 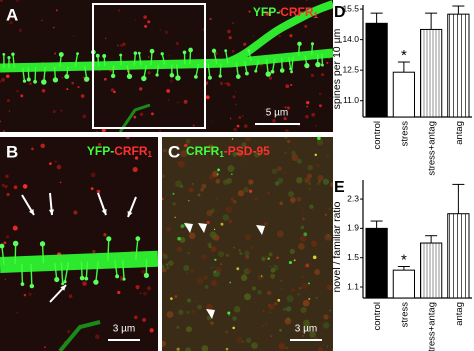 I want to click on y-tick-label: 1.9, so click(x=353, y=228).